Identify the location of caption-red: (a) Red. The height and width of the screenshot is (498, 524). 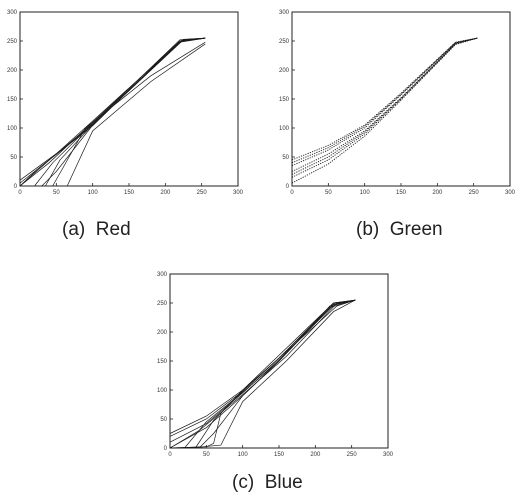
(96, 229).